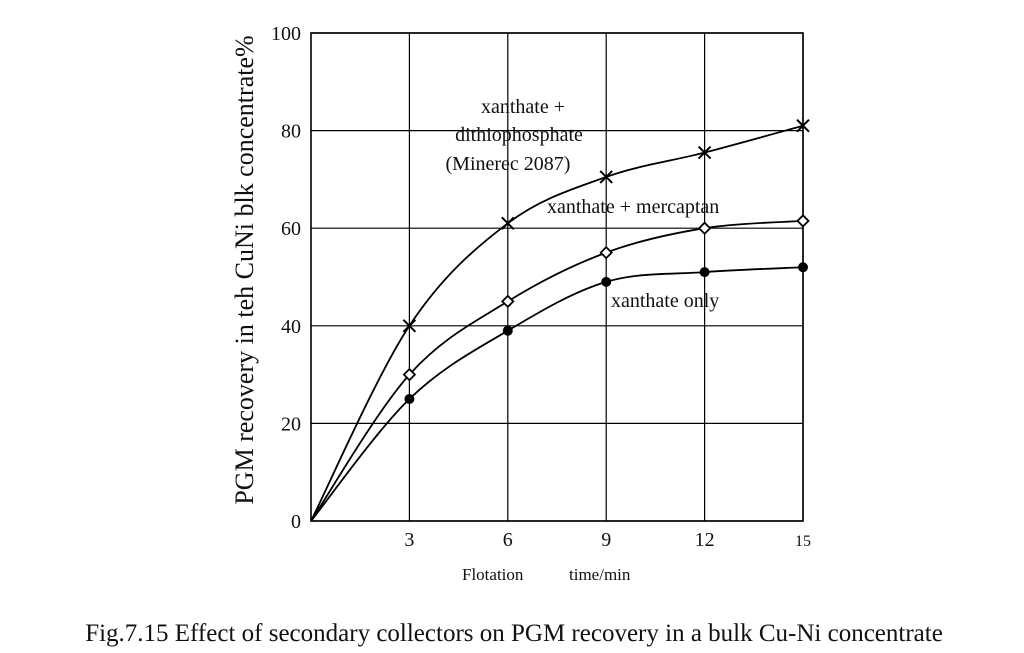 The width and height of the screenshot is (1024, 653). What do you see at coordinates (508, 540) in the screenshot?
I see `x-tick-label: 6` at bounding box center [508, 540].